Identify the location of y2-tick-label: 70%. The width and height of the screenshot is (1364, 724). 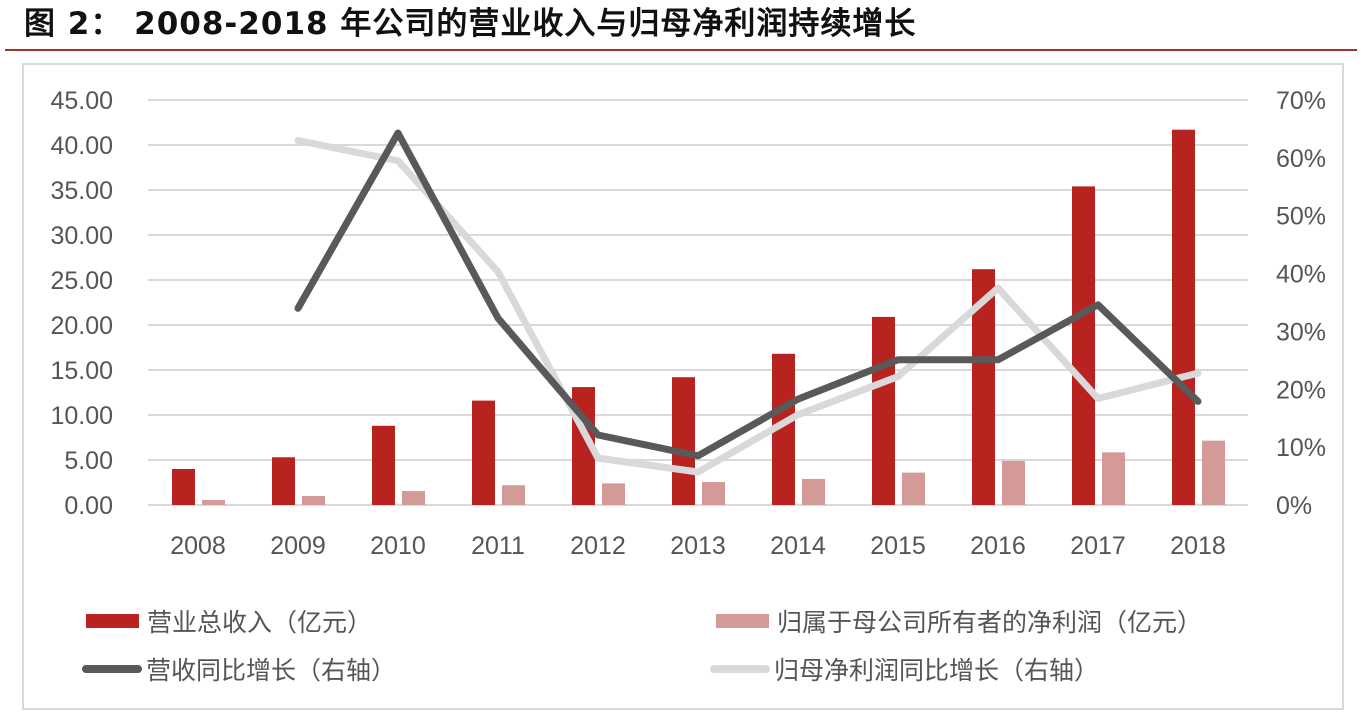
(1301, 101).